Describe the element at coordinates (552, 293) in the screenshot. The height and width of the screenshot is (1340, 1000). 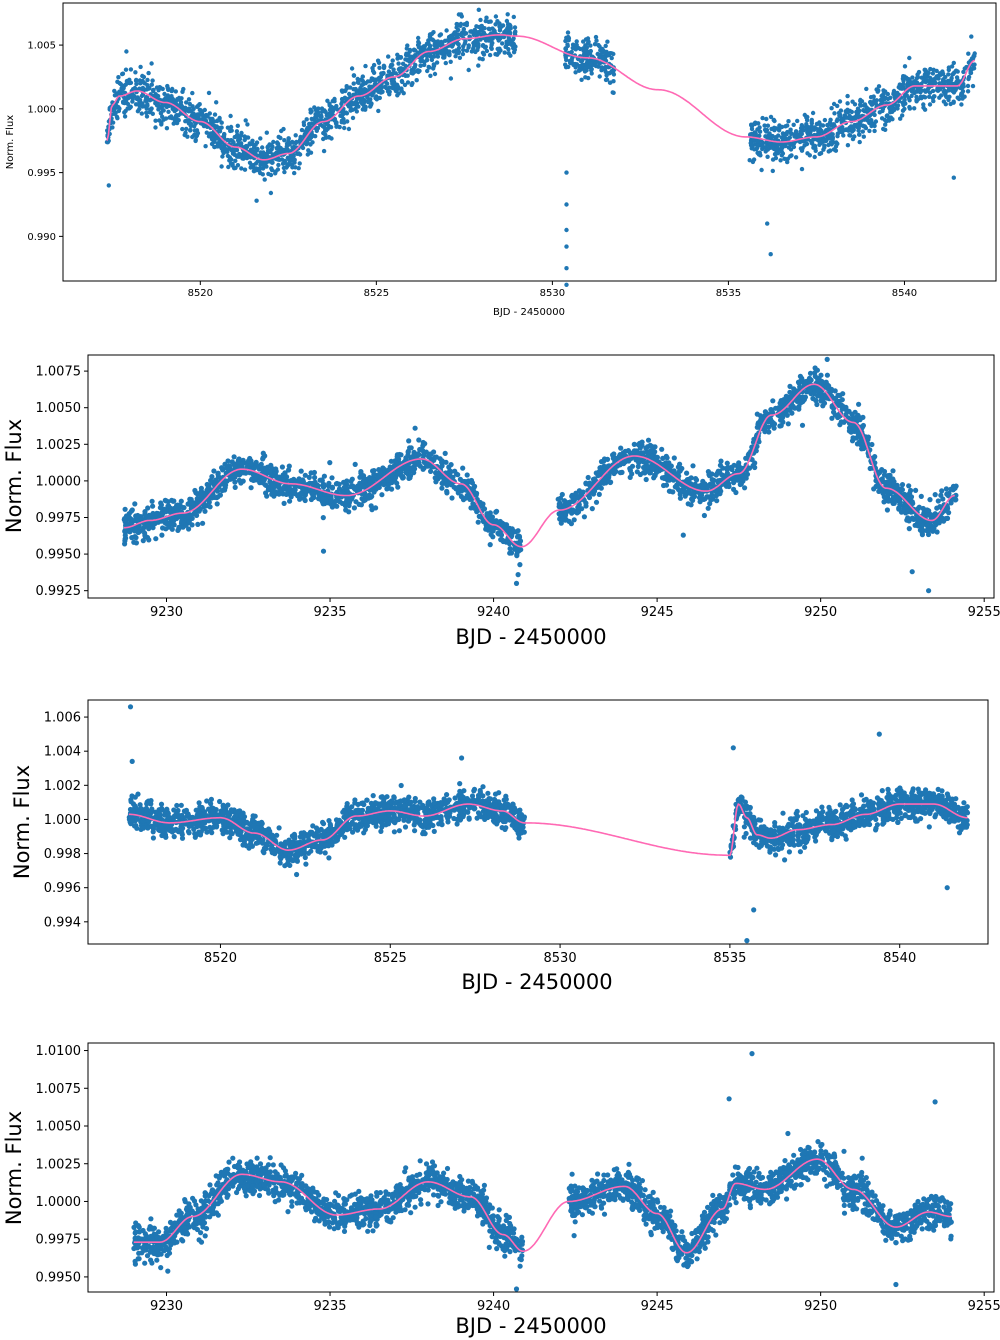
I see `x-tick-label: 8530` at that location.